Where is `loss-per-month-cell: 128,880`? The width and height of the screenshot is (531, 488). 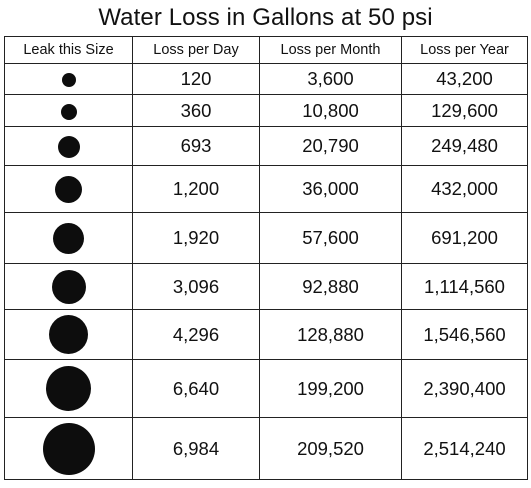 loss-per-month-cell: 128,880 is located at coordinates (330, 334).